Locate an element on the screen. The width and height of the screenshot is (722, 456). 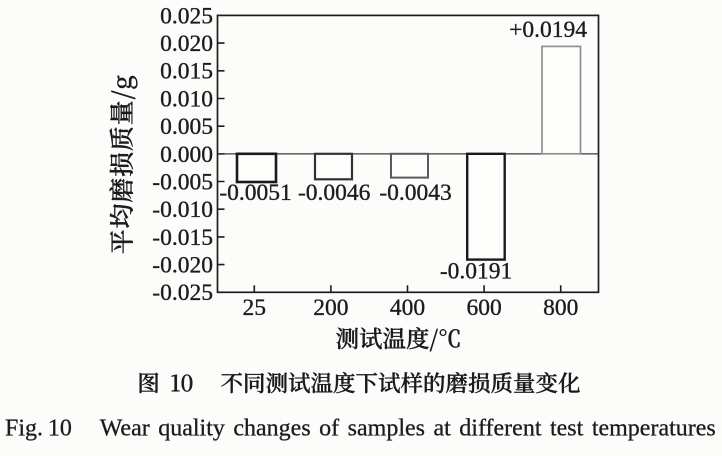
svg-text: Fig. 10 is located at coordinates (38, 429).